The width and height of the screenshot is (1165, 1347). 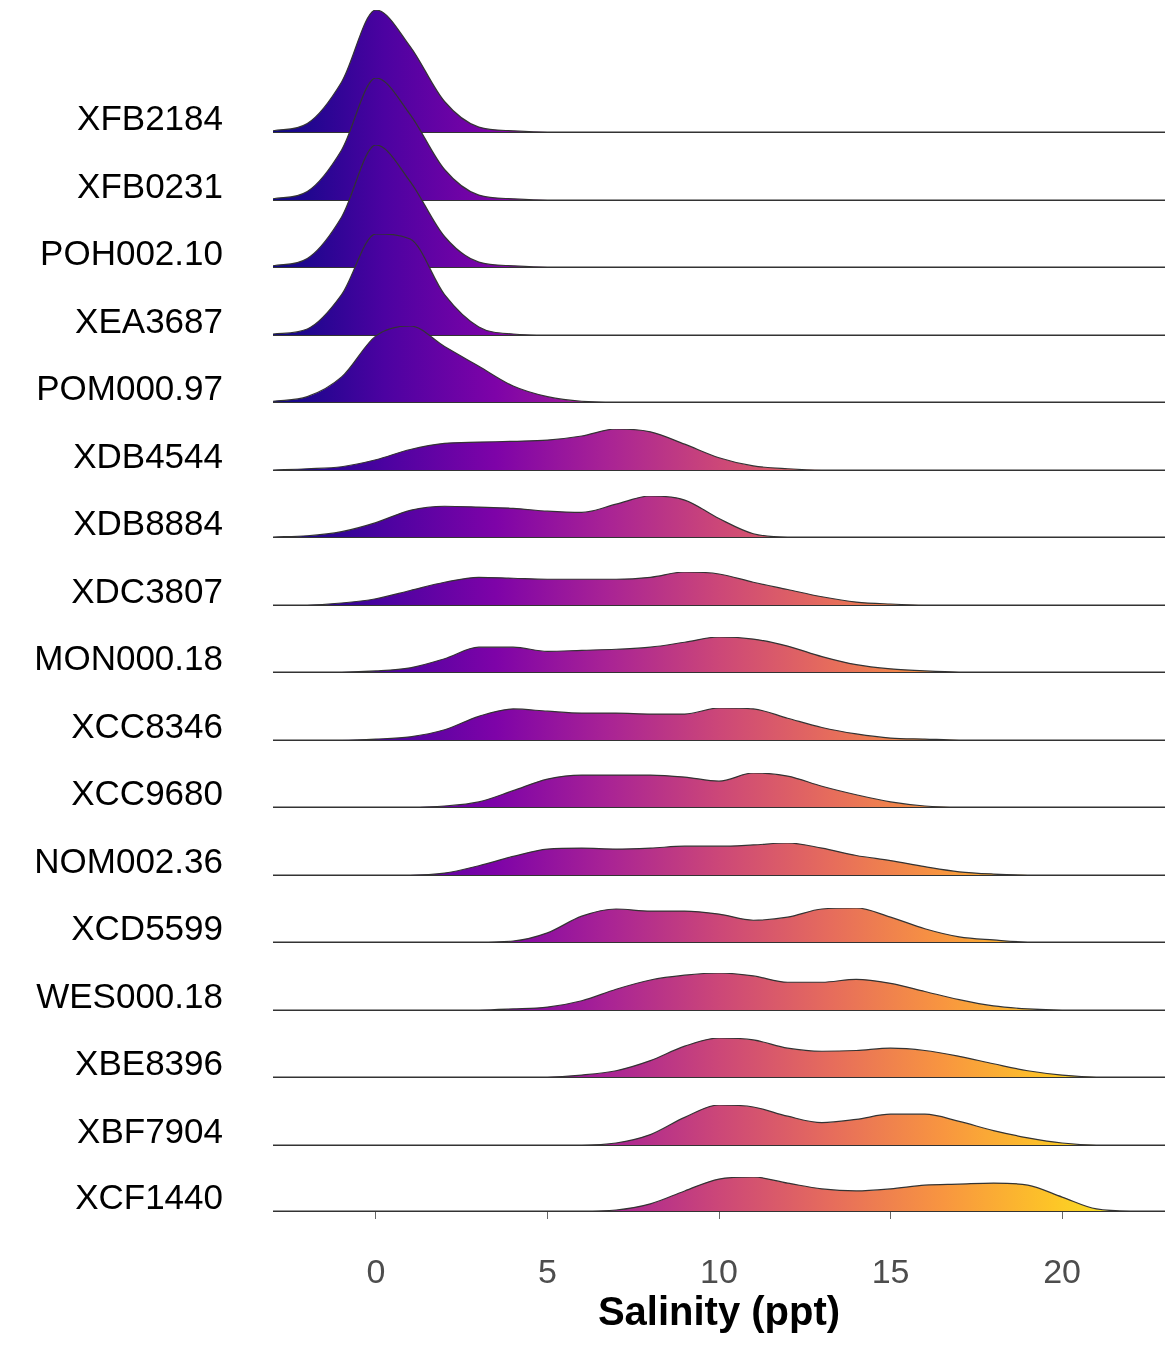 I want to click on series-label: XBF7904, so click(x=150, y=1130).